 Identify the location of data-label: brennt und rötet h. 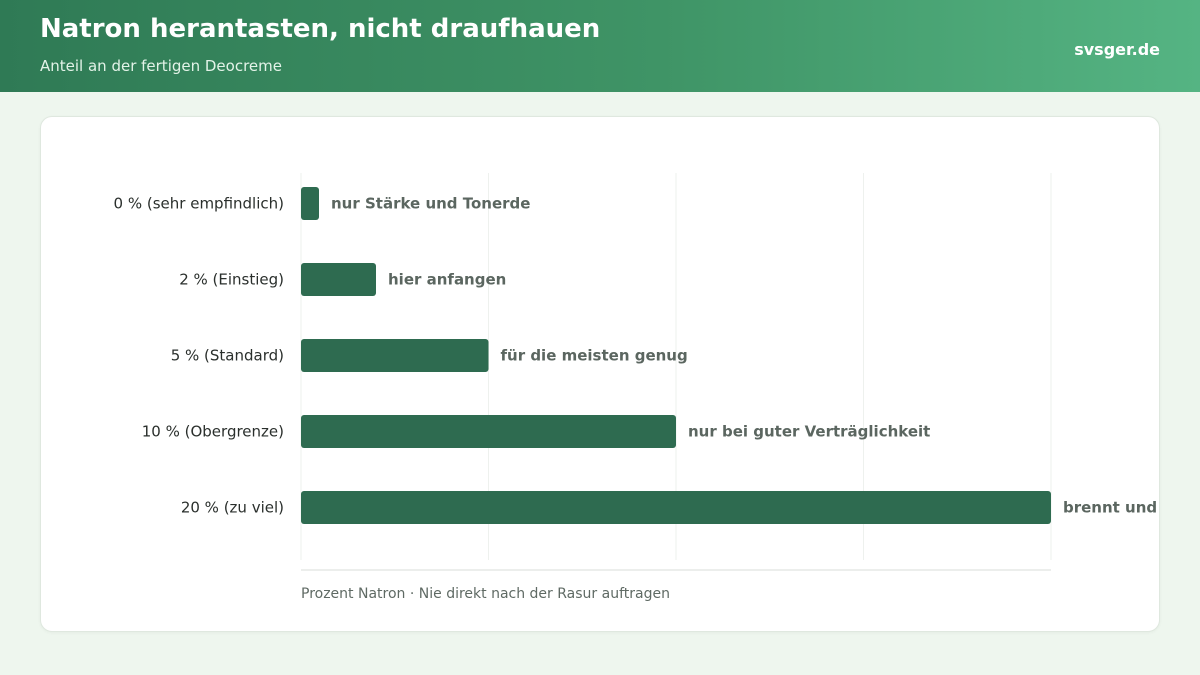
(1111, 508).